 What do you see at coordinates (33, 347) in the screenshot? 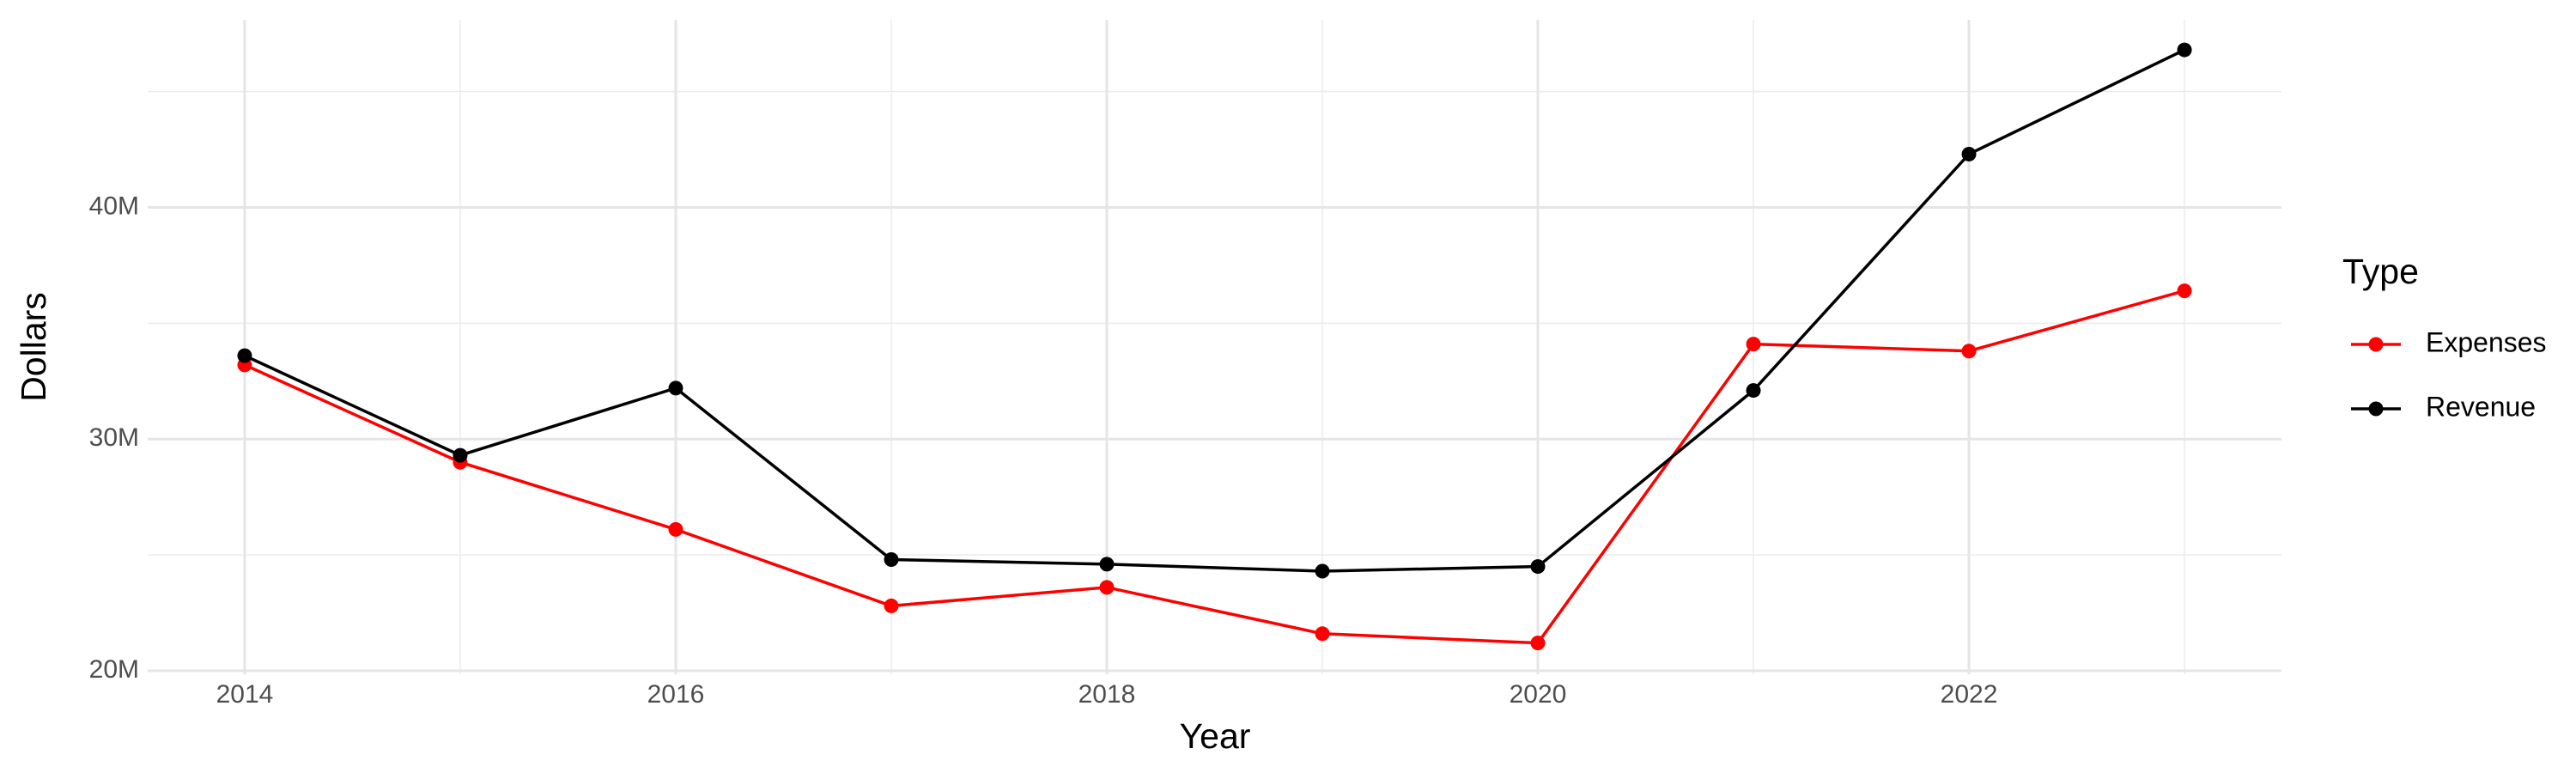
I see `y-axis-title: Dollars` at bounding box center [33, 347].